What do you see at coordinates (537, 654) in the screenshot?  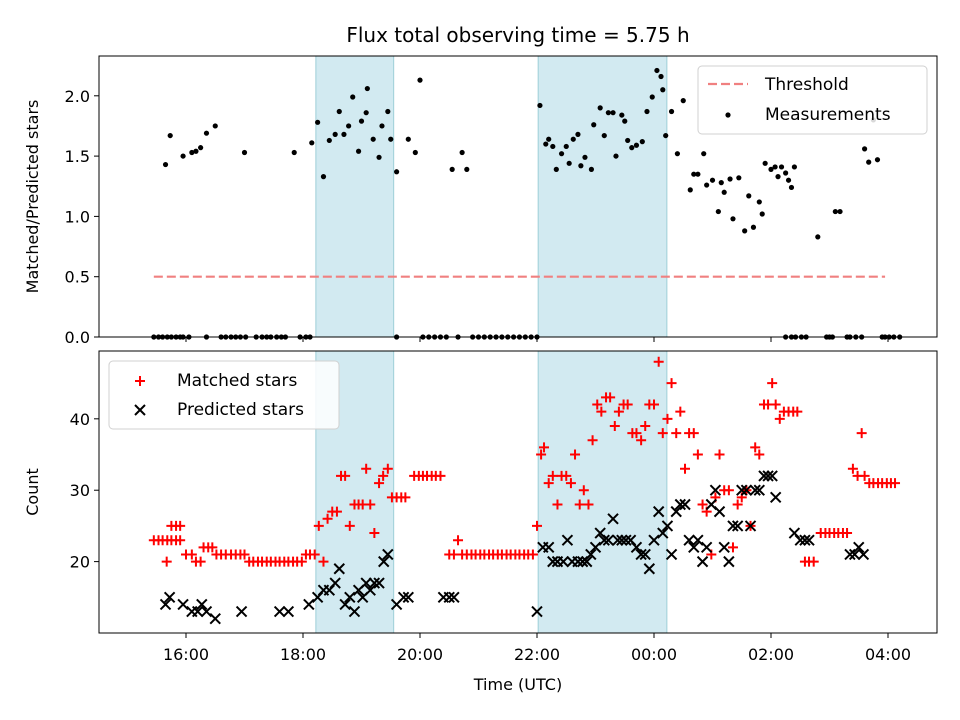 I see `x-tick-label: 22:00` at bounding box center [537, 654].